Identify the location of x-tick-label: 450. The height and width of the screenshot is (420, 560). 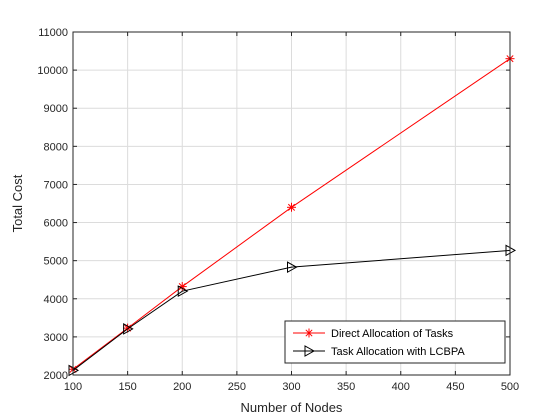
(455, 387).